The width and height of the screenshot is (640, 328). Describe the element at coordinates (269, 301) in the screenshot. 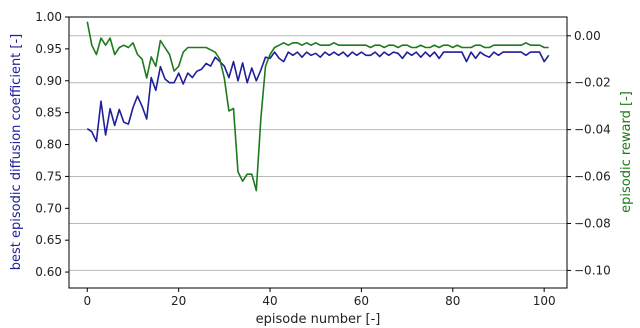

I see `x-tick-label: 40` at that location.